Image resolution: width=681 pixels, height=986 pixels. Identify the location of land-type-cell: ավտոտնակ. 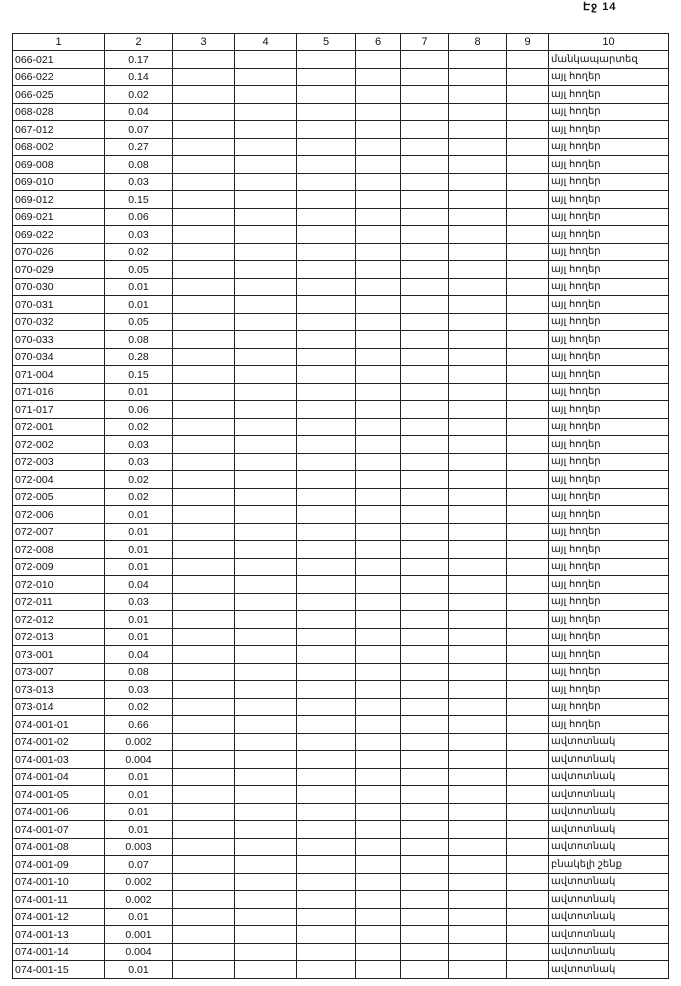
(608, 759).